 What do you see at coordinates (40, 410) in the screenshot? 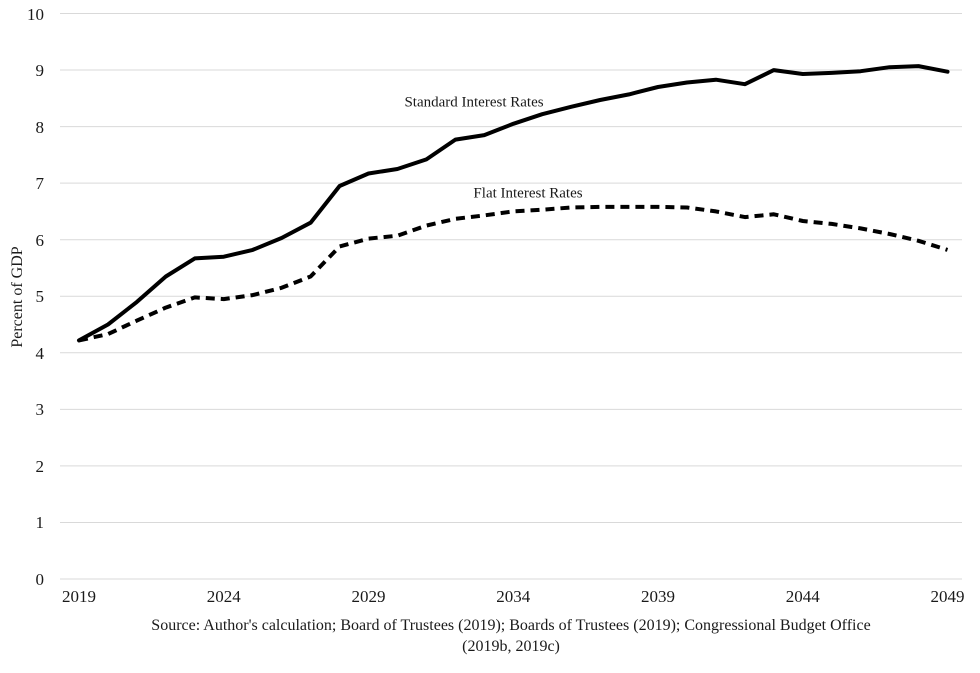
I see `y-tick-label-3: 3` at bounding box center [40, 410].